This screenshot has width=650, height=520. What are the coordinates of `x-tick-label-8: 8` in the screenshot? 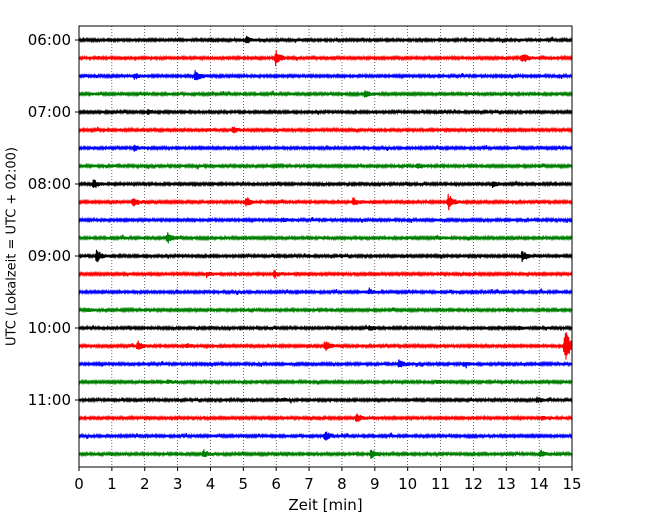 It's located at (342, 484).